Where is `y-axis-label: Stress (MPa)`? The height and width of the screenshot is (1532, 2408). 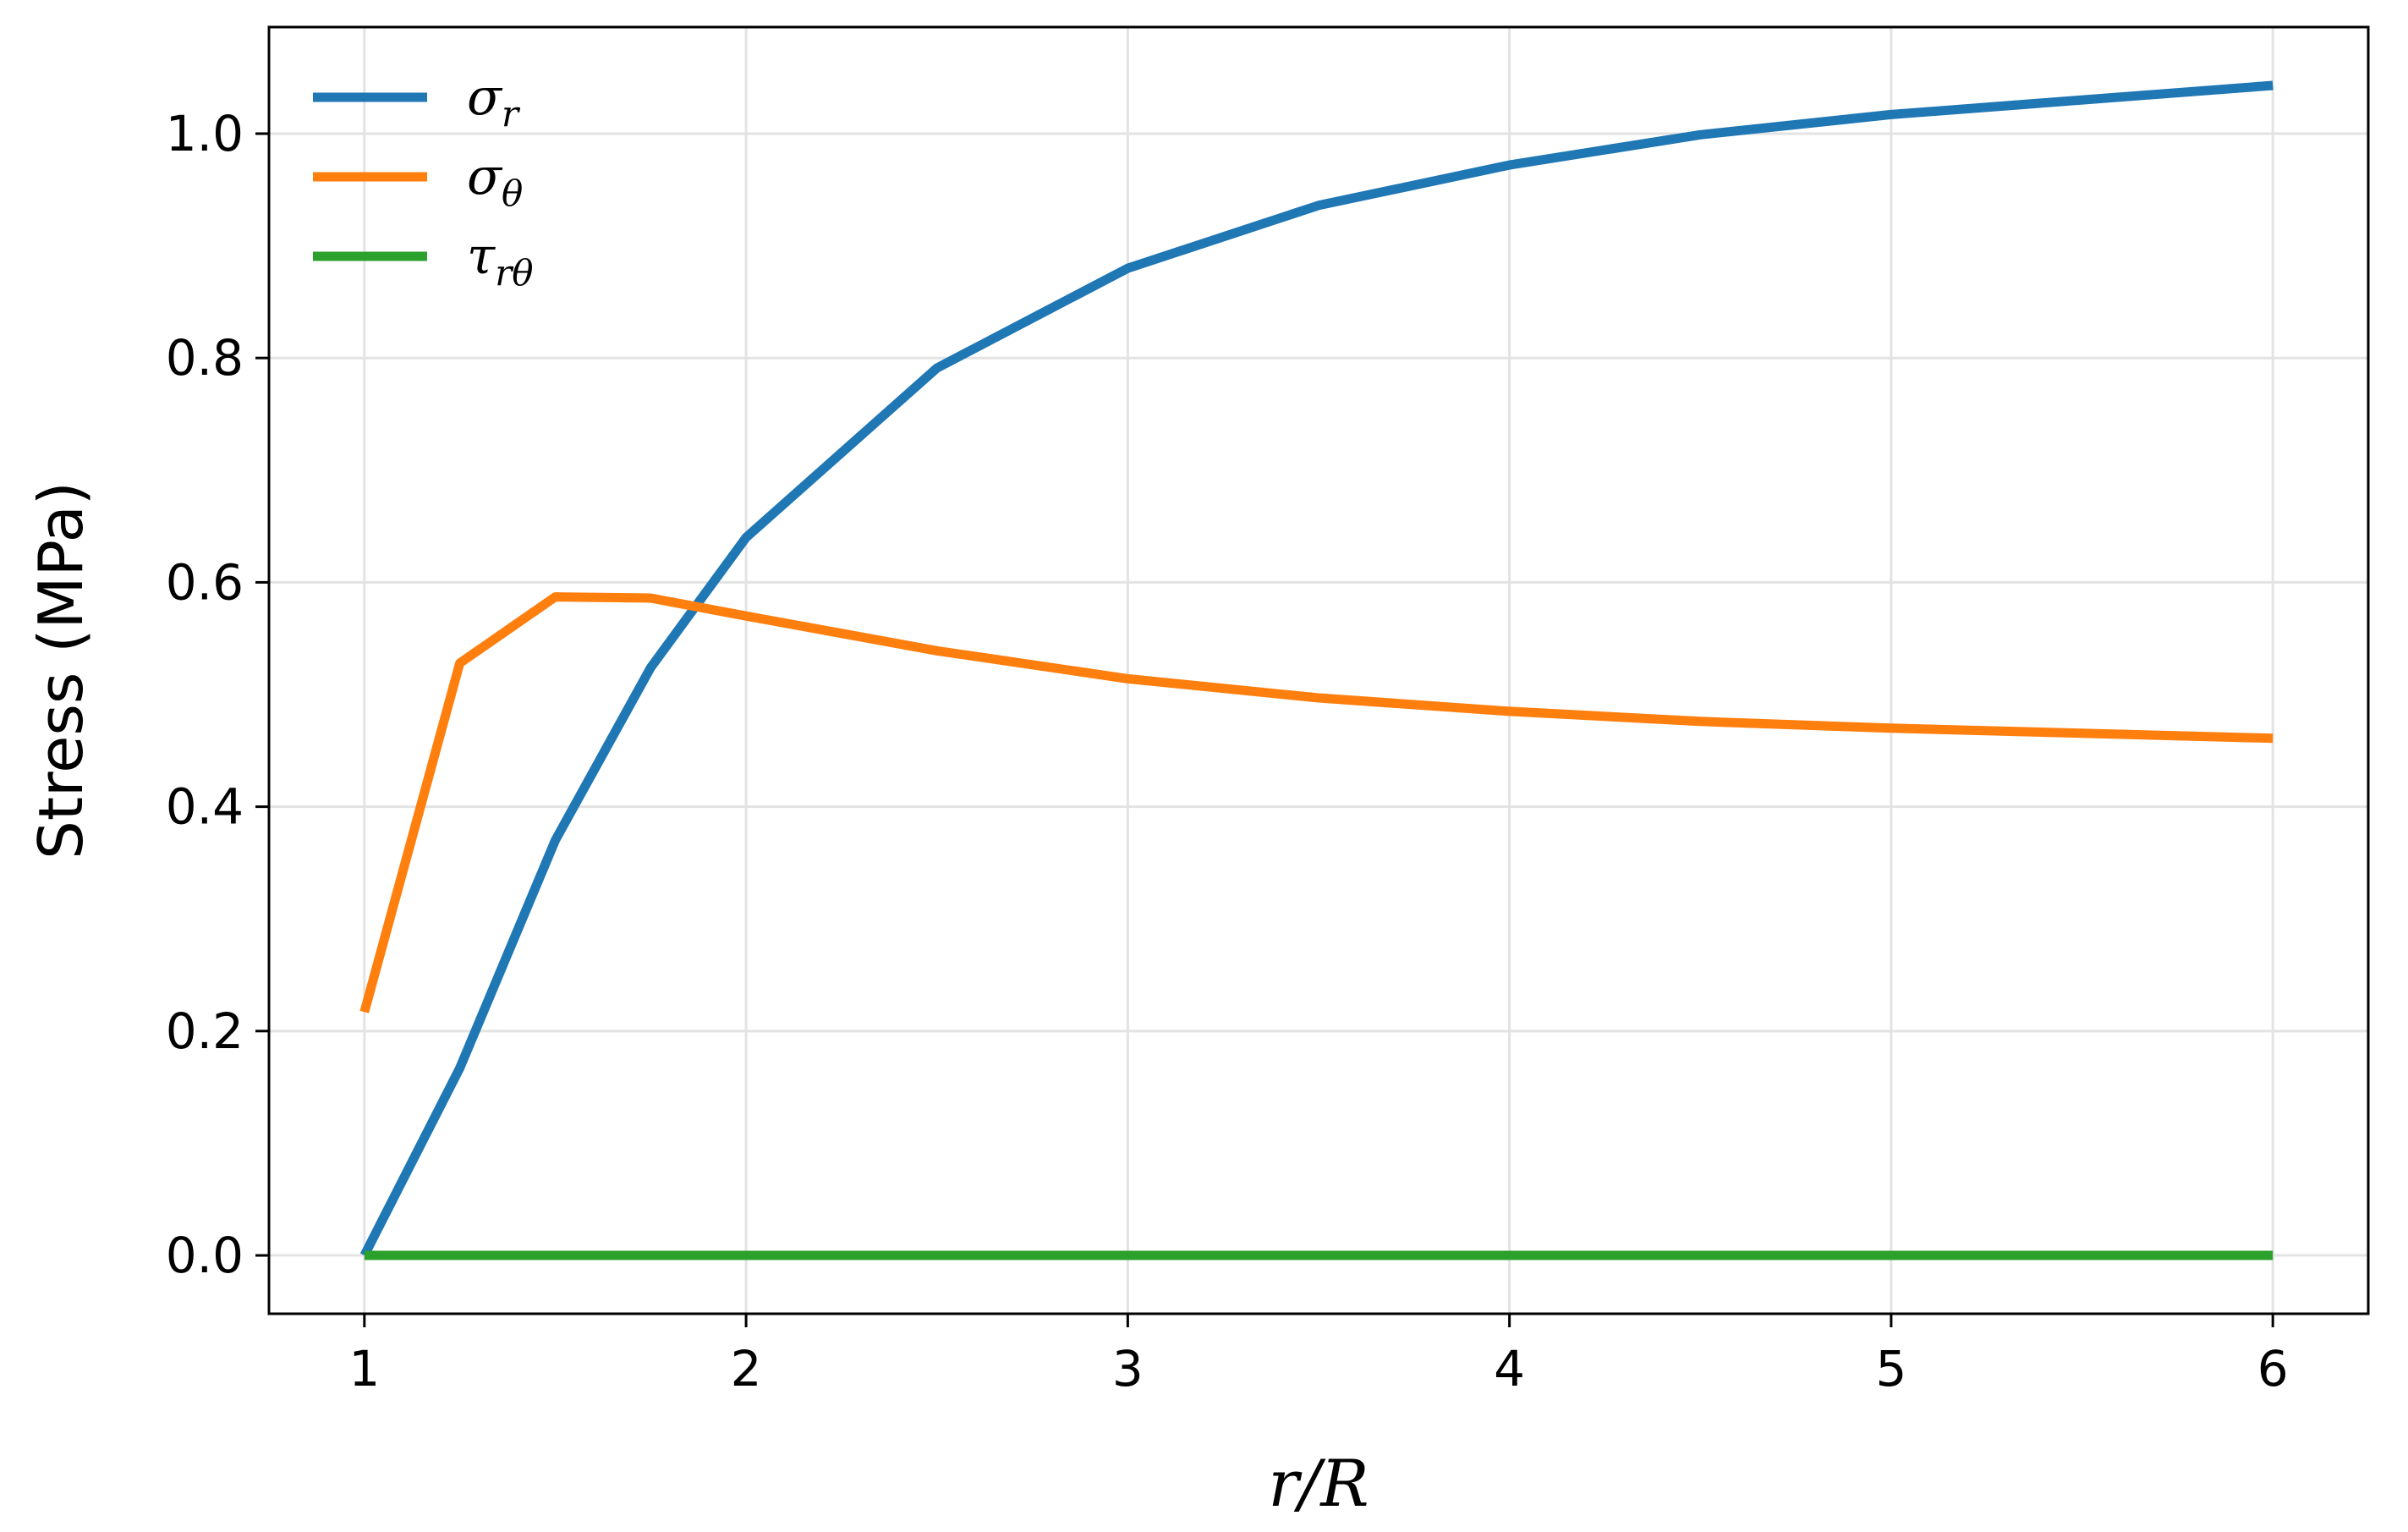 y-axis-label: Stress (MPa) is located at coordinates (61, 670).